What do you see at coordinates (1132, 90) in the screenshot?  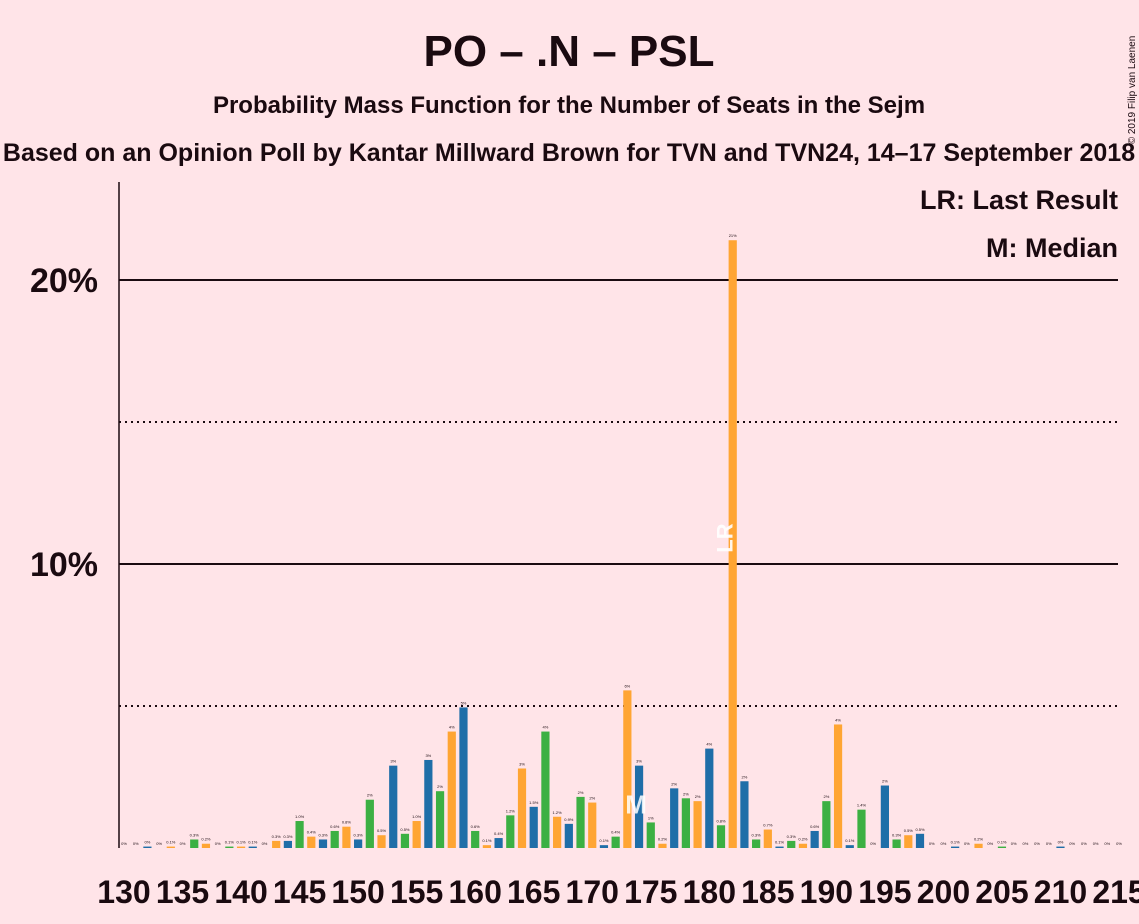 I see `copyright-notice: © 2019 Filip van Laenen` at bounding box center [1132, 90].